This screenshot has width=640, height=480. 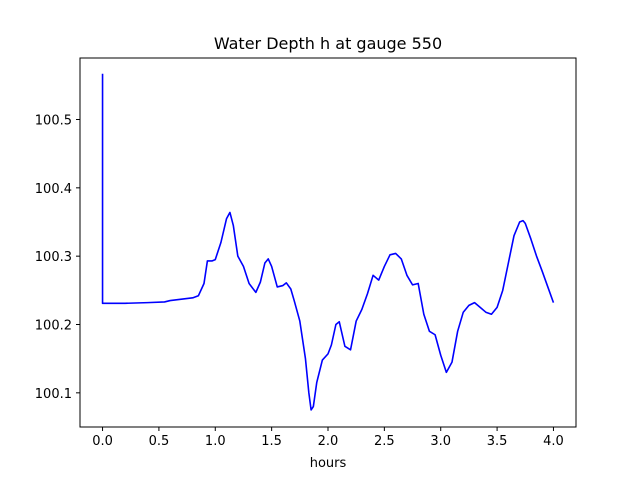 I want to click on y-tick-label: 100.5, so click(x=53, y=121).